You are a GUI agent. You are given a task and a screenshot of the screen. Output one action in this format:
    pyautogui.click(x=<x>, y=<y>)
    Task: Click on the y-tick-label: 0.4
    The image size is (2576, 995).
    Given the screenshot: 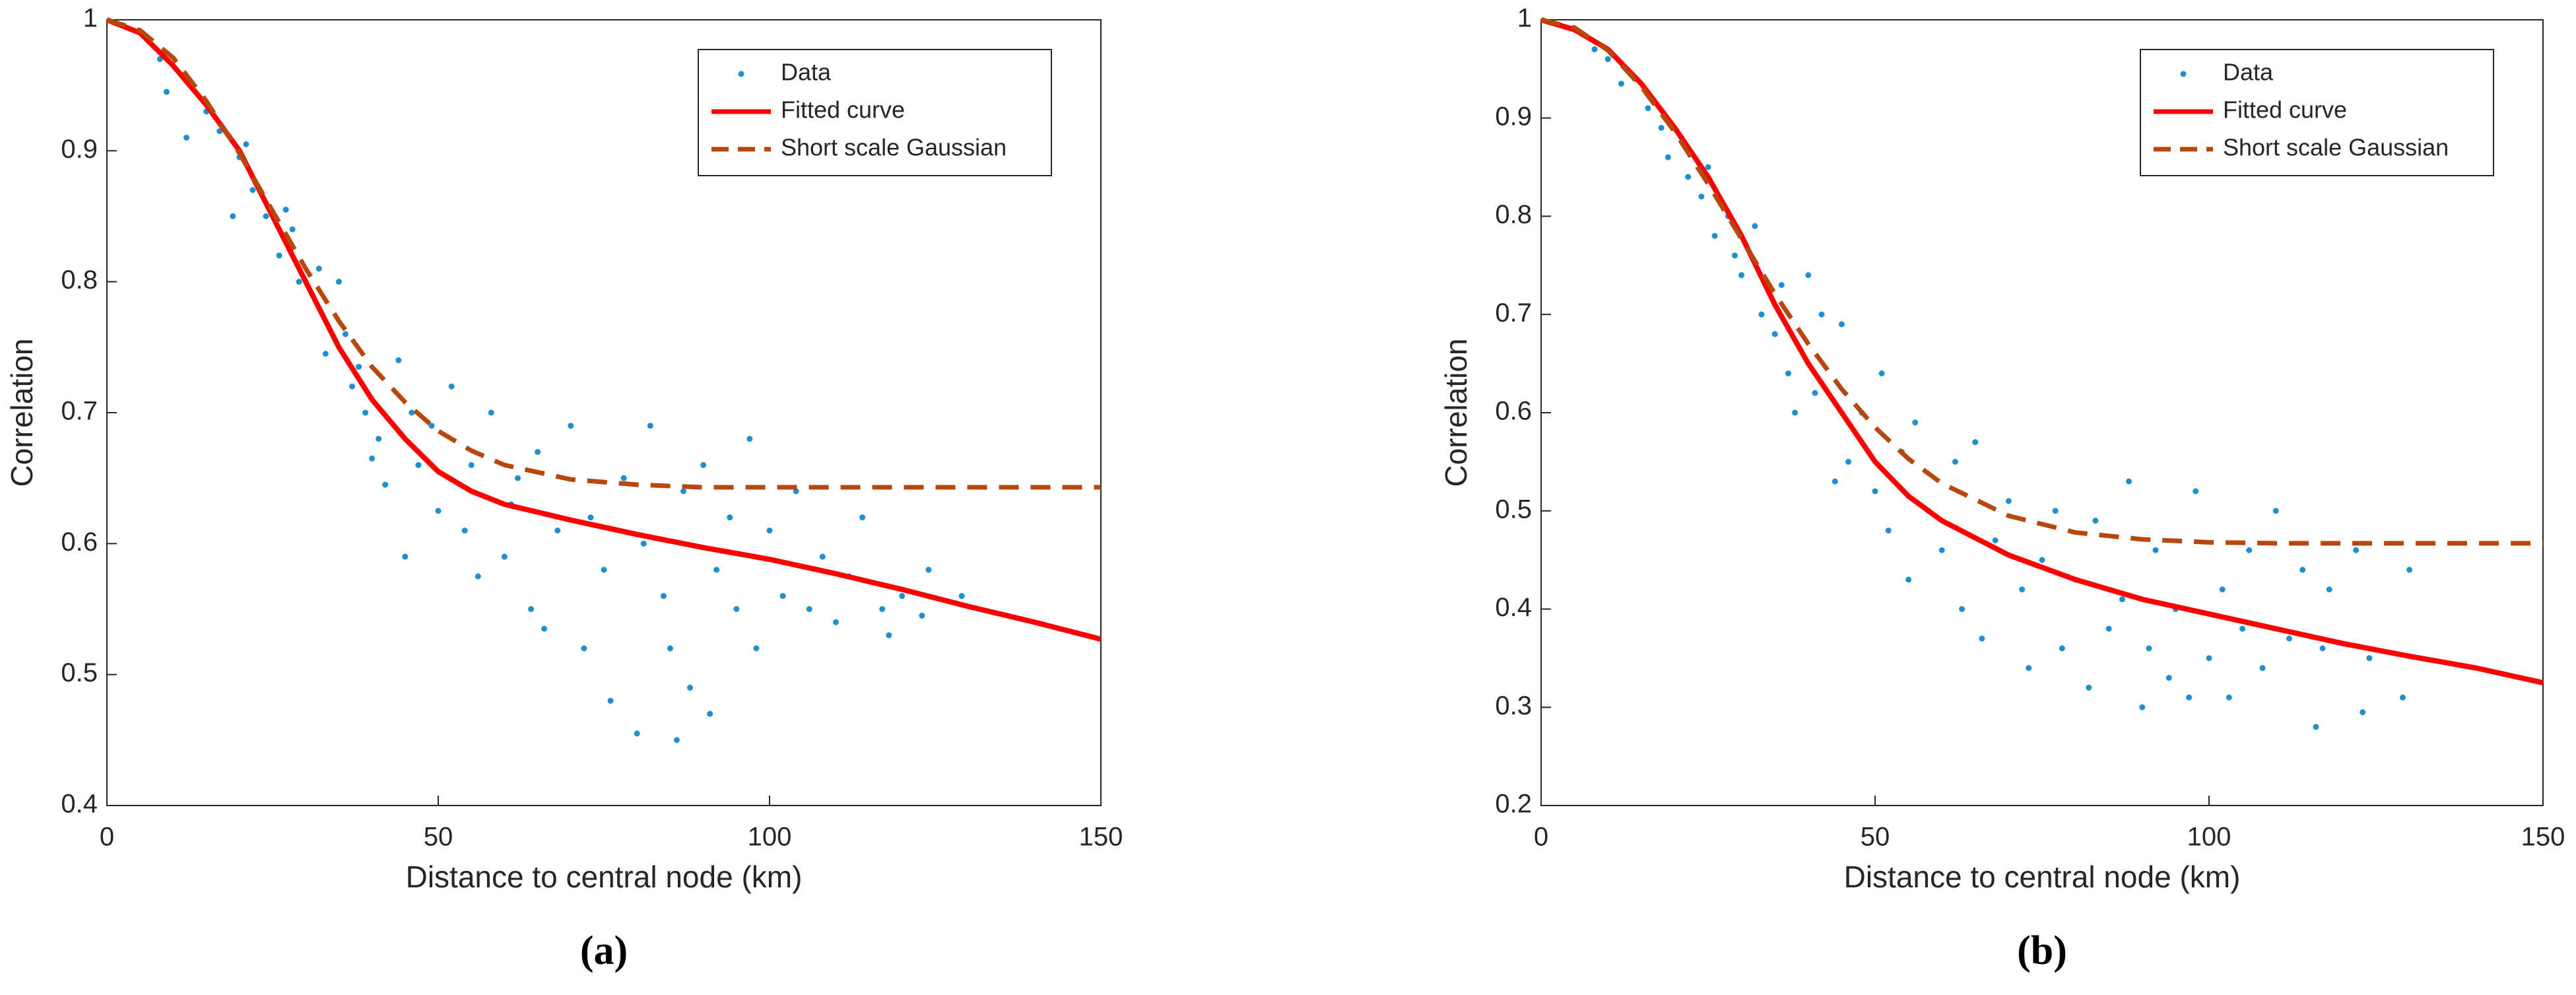 What is the action you would take?
    pyautogui.click(x=1513, y=607)
    